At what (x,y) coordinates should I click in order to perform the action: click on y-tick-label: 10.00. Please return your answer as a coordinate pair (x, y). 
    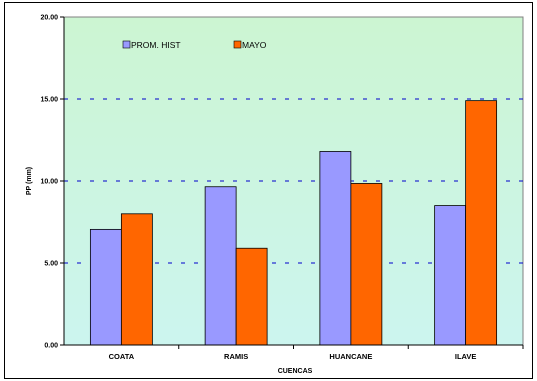
    Looking at the image, I should click on (49, 182).